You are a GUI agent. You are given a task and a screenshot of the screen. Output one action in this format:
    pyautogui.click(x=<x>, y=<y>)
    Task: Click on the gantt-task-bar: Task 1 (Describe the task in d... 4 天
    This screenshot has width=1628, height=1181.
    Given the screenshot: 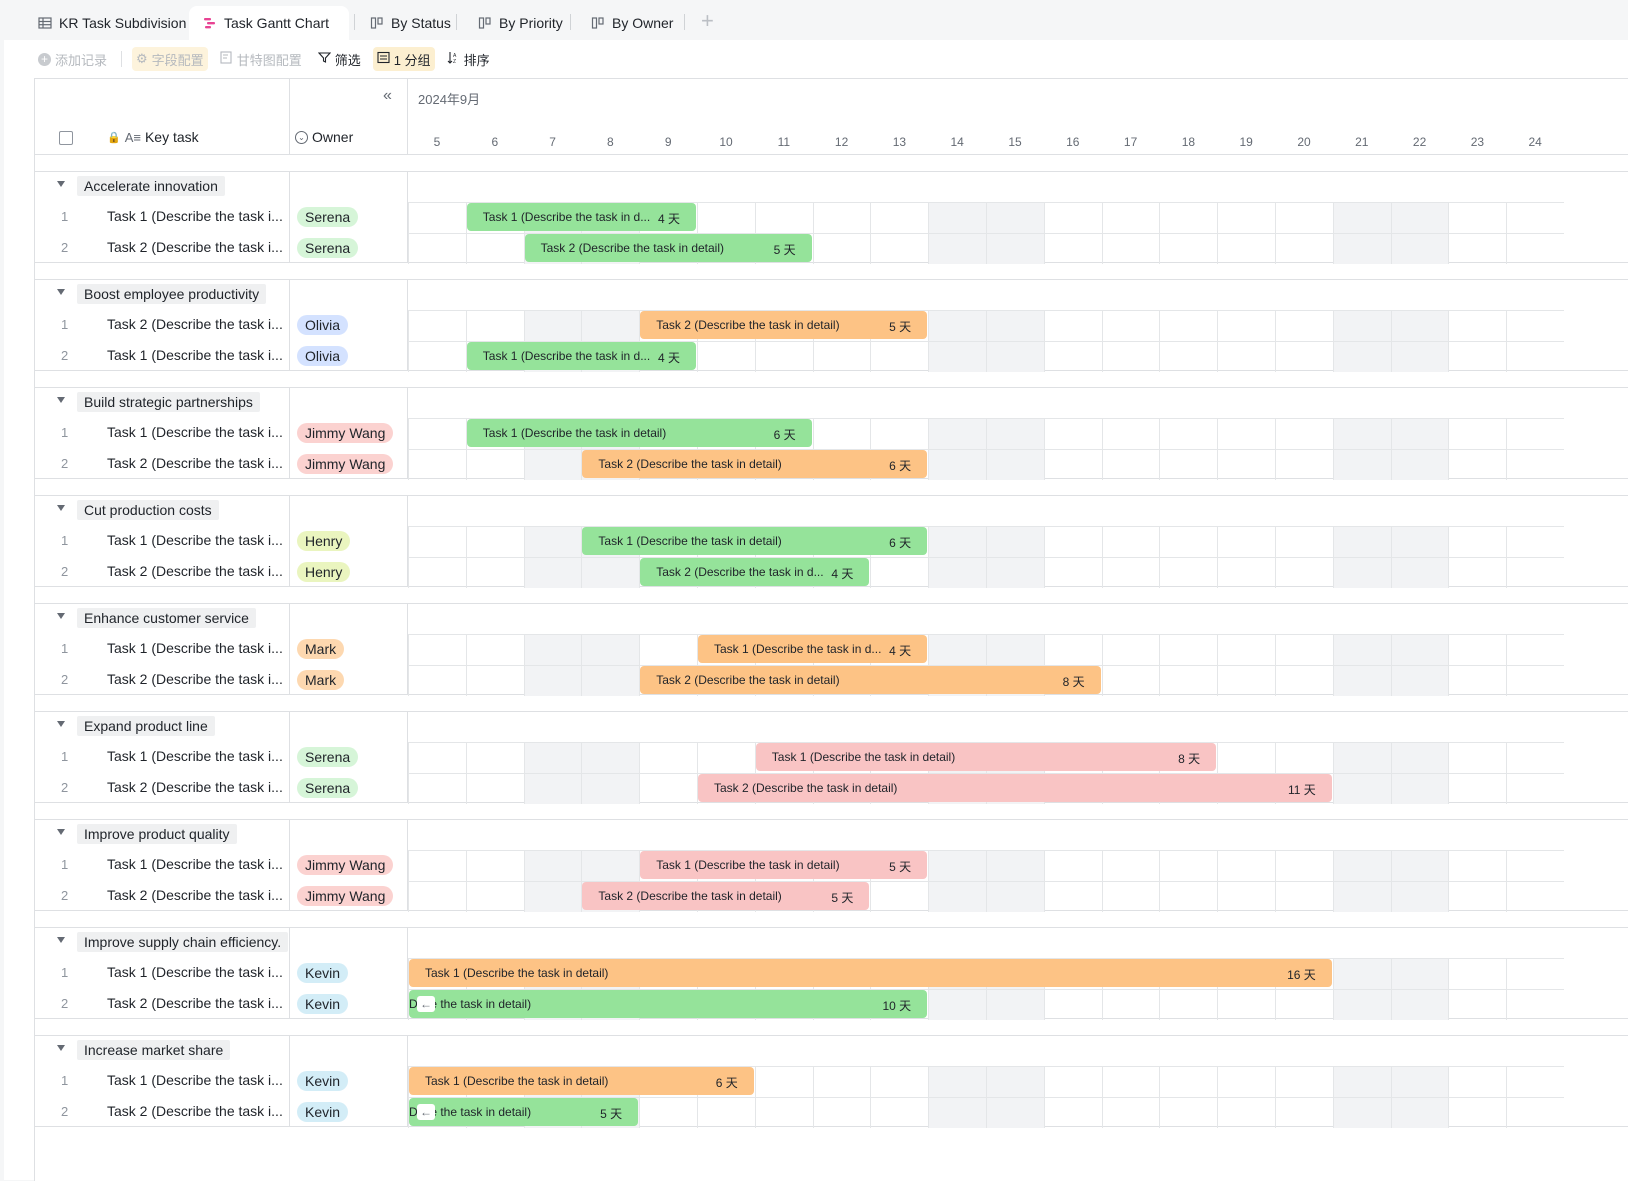 What is the action you would take?
    pyautogui.click(x=581, y=356)
    